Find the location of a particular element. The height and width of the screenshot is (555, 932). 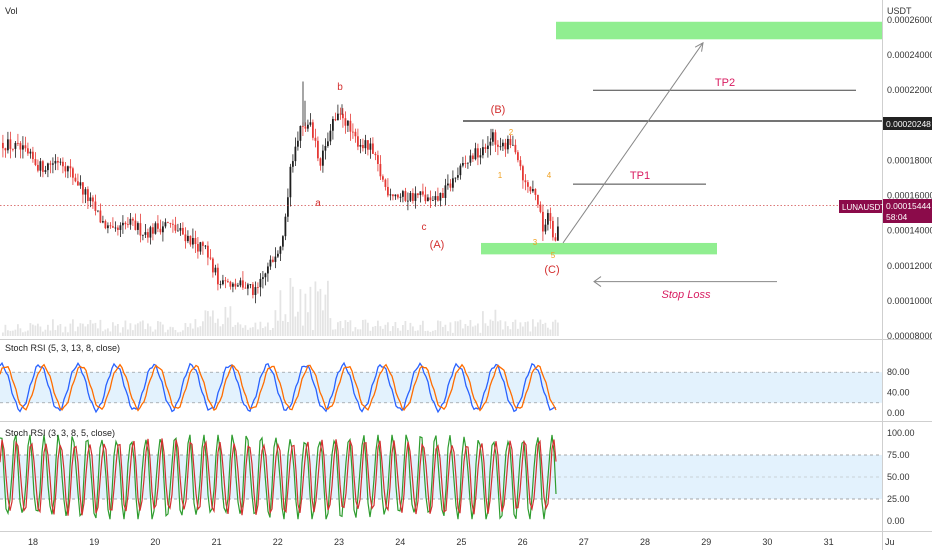

level-badge-text: 0.00020248 is located at coordinates (908, 124).